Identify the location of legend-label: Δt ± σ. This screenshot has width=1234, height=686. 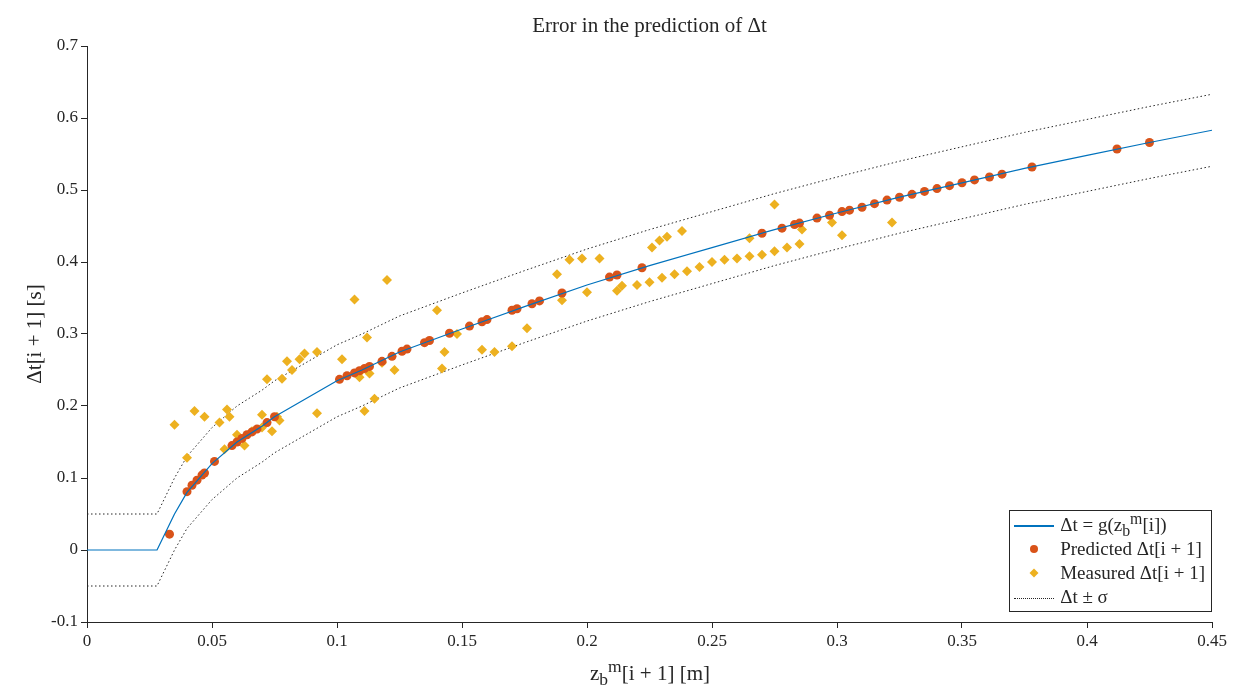
(1084, 597).